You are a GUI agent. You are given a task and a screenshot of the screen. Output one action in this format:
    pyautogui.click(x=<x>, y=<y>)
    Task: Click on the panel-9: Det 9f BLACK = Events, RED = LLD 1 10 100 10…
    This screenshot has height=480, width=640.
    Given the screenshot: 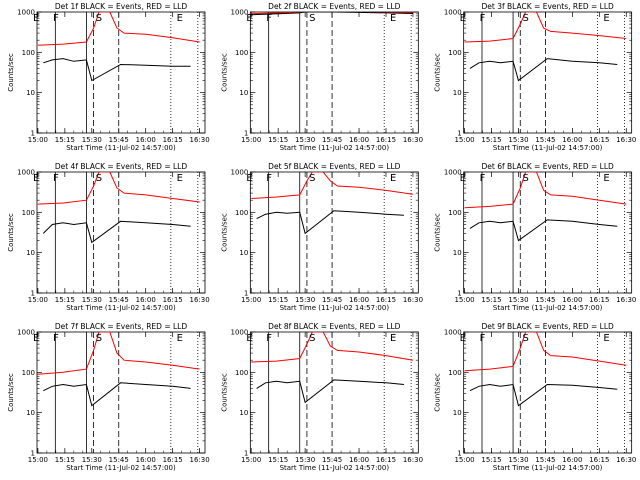 What is the action you would take?
    pyautogui.click(x=535, y=397)
    